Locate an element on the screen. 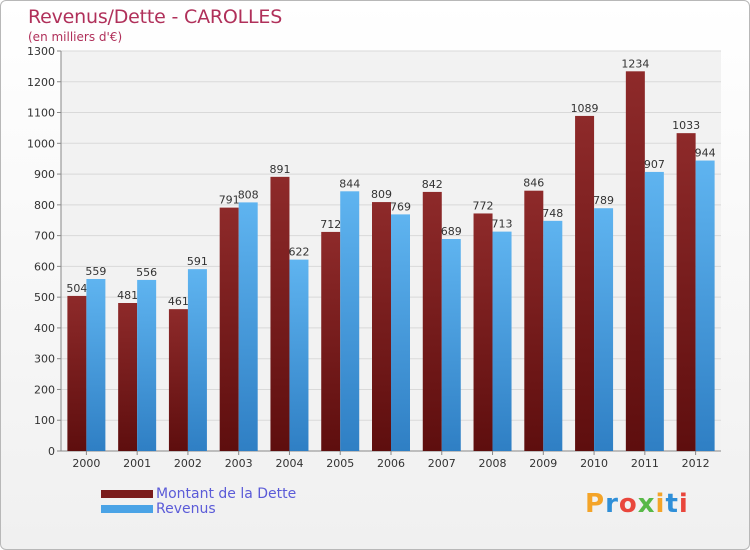 This screenshot has width=750, height=550. y-tick-label: 0 is located at coordinates (51, 451).